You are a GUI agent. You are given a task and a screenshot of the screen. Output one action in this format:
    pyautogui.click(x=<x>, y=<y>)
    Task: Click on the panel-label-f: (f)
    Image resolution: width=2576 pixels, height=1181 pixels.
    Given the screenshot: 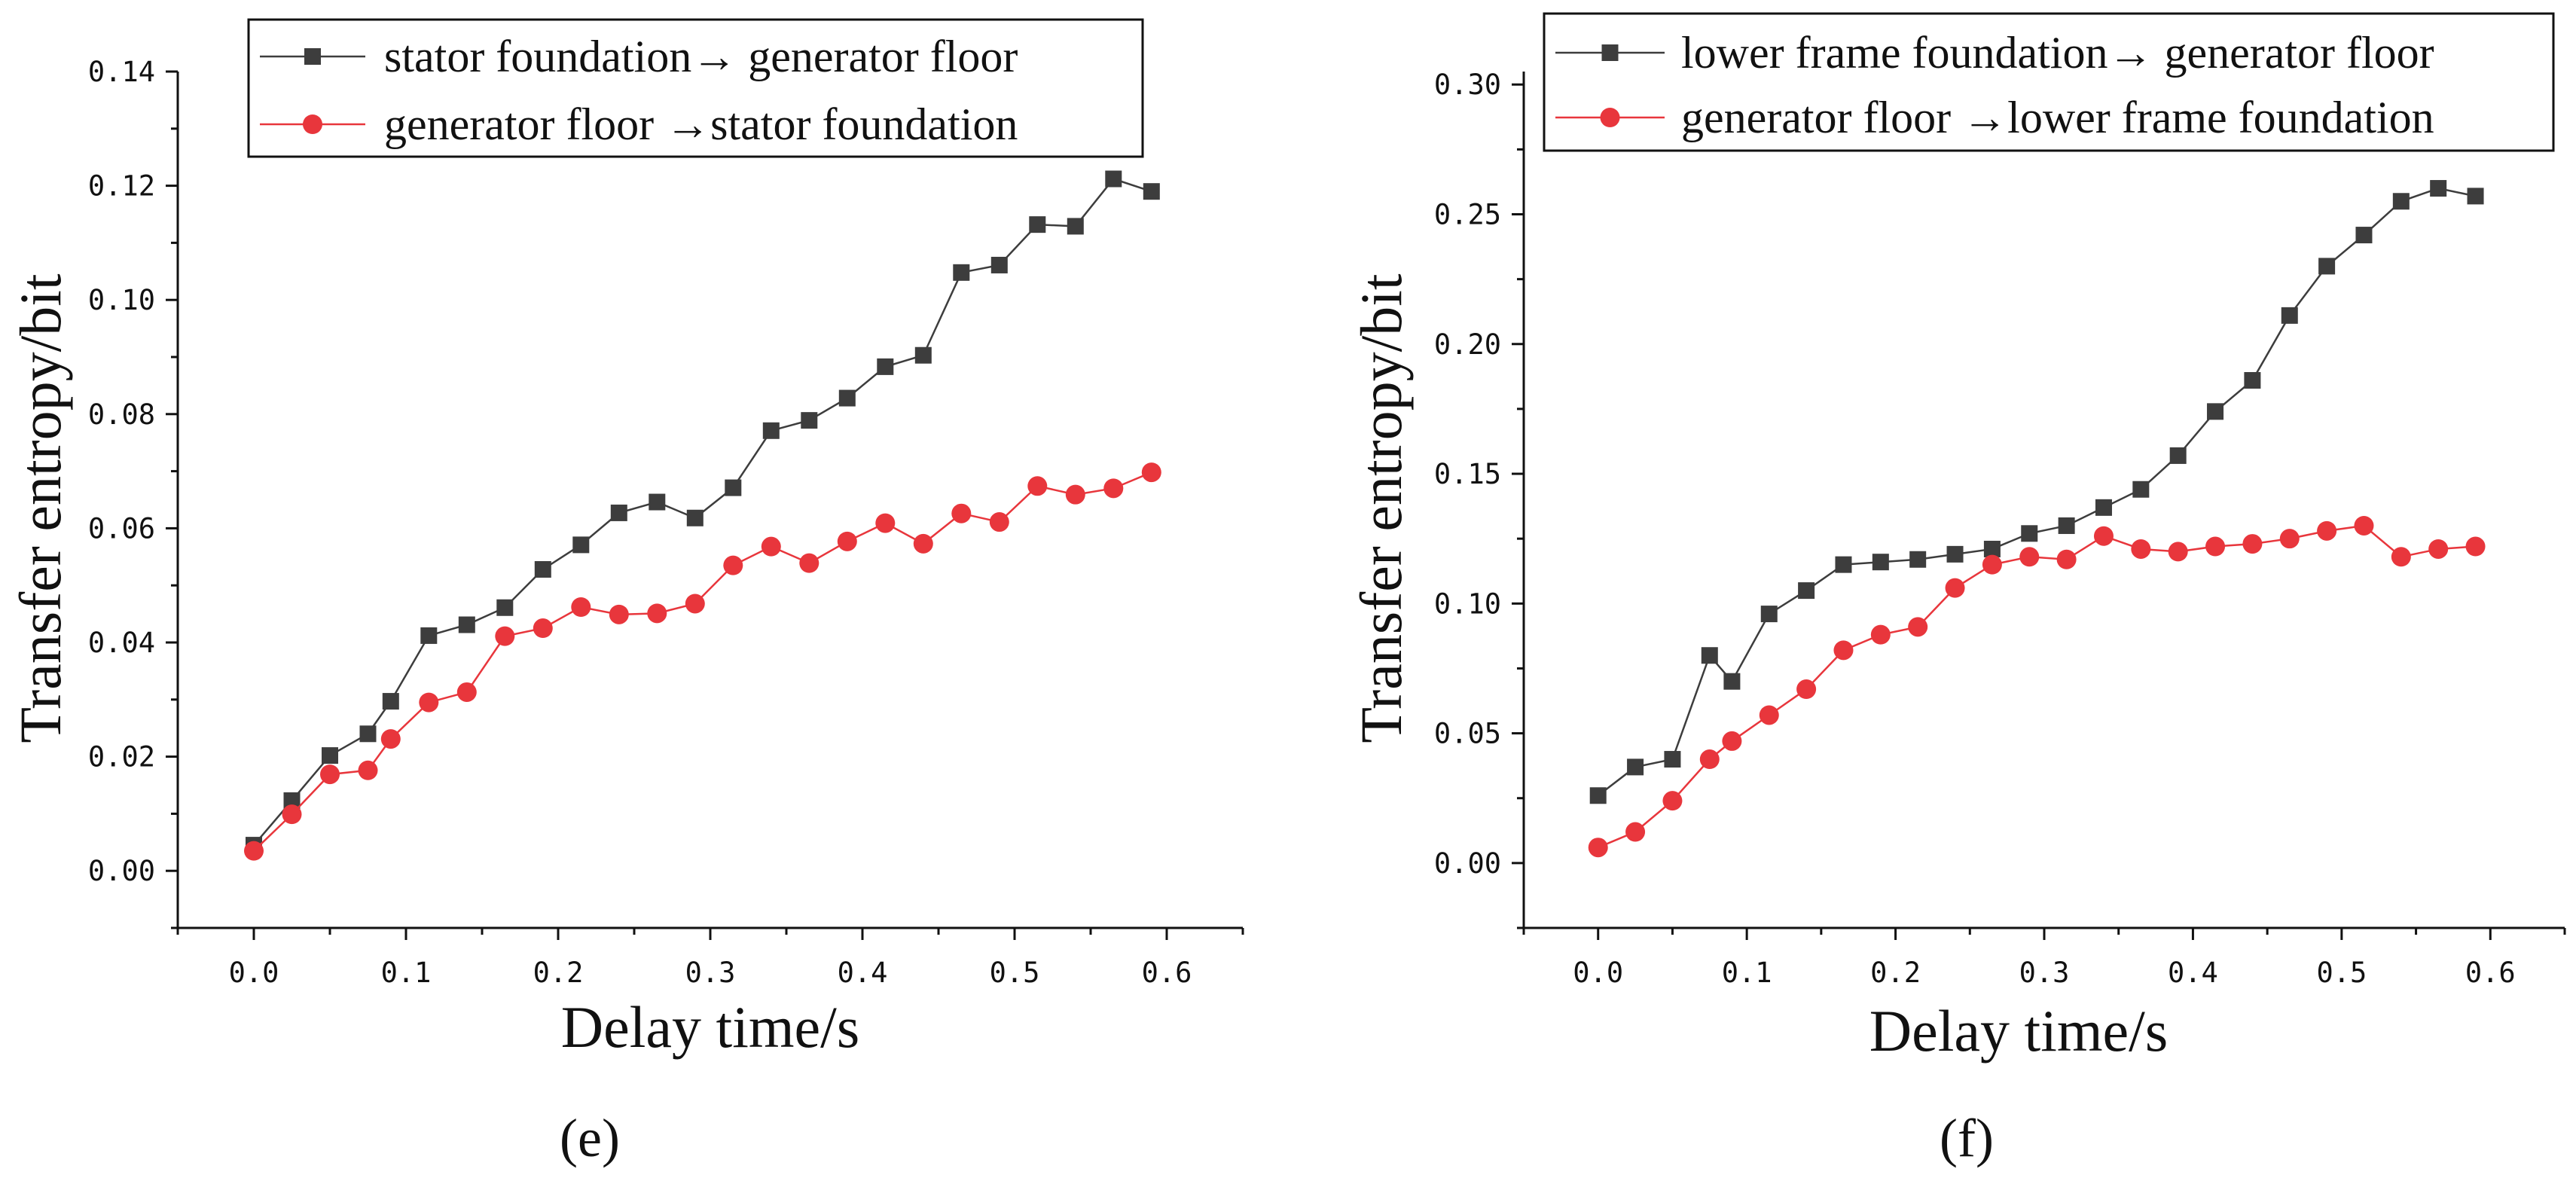 What is the action you would take?
    pyautogui.click(x=1967, y=1138)
    